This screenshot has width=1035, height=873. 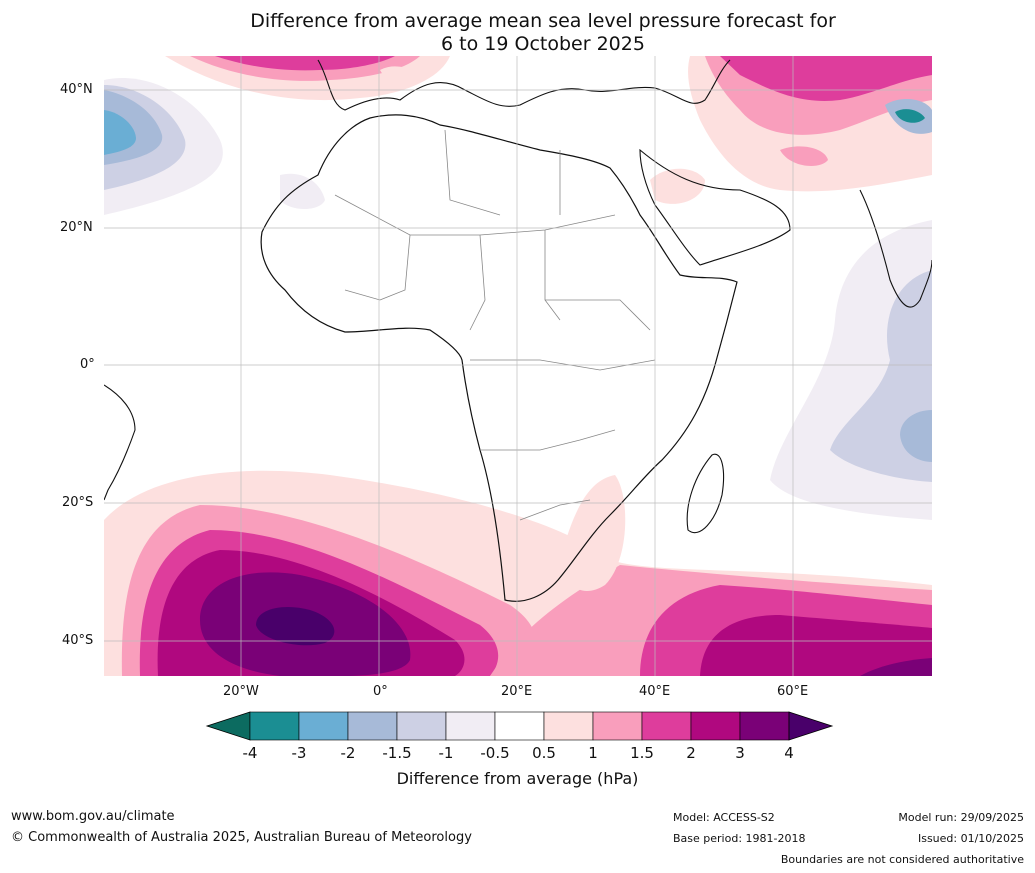 What do you see at coordinates (691, 753) in the screenshot?
I see `colorbar-tick-label: 2` at bounding box center [691, 753].